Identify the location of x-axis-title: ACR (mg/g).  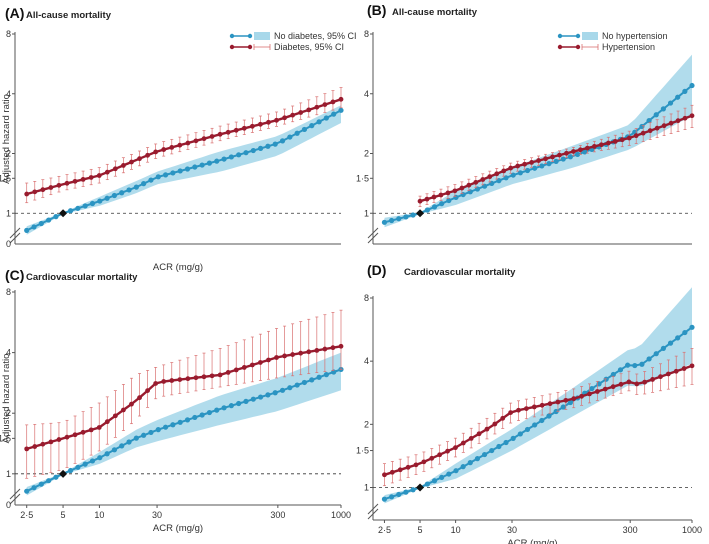
(178, 267).